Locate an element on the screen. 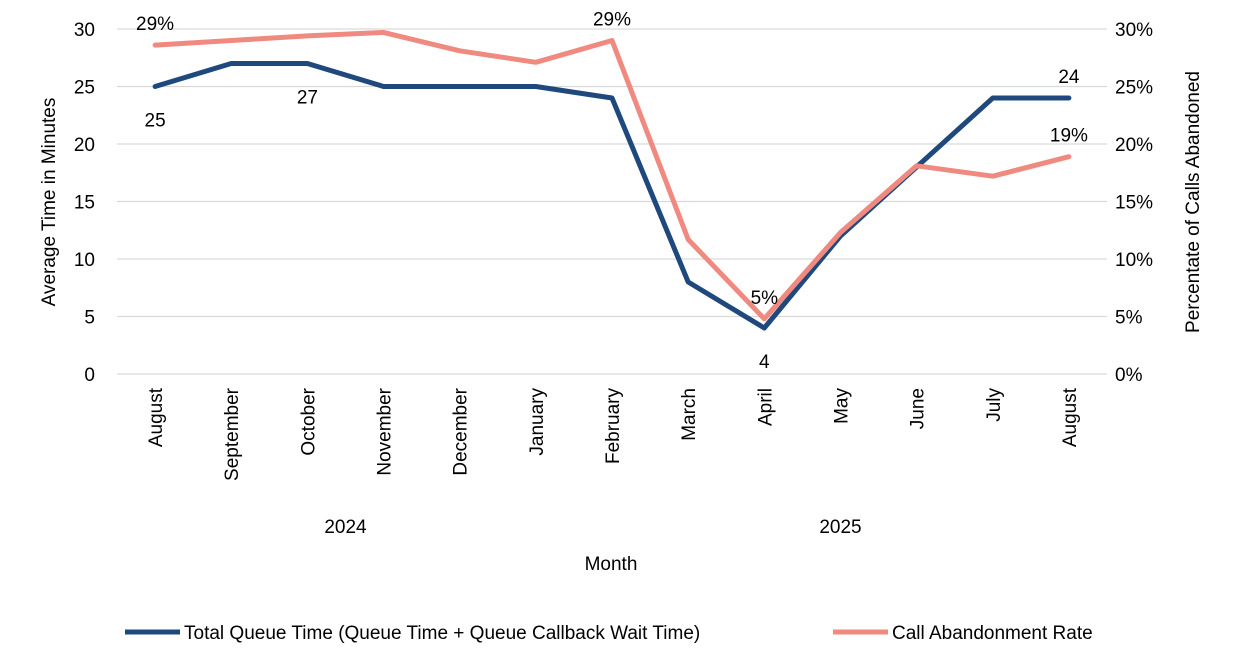 This screenshot has height=670, width=1240. x-tick-label: September is located at coordinates (232, 434).